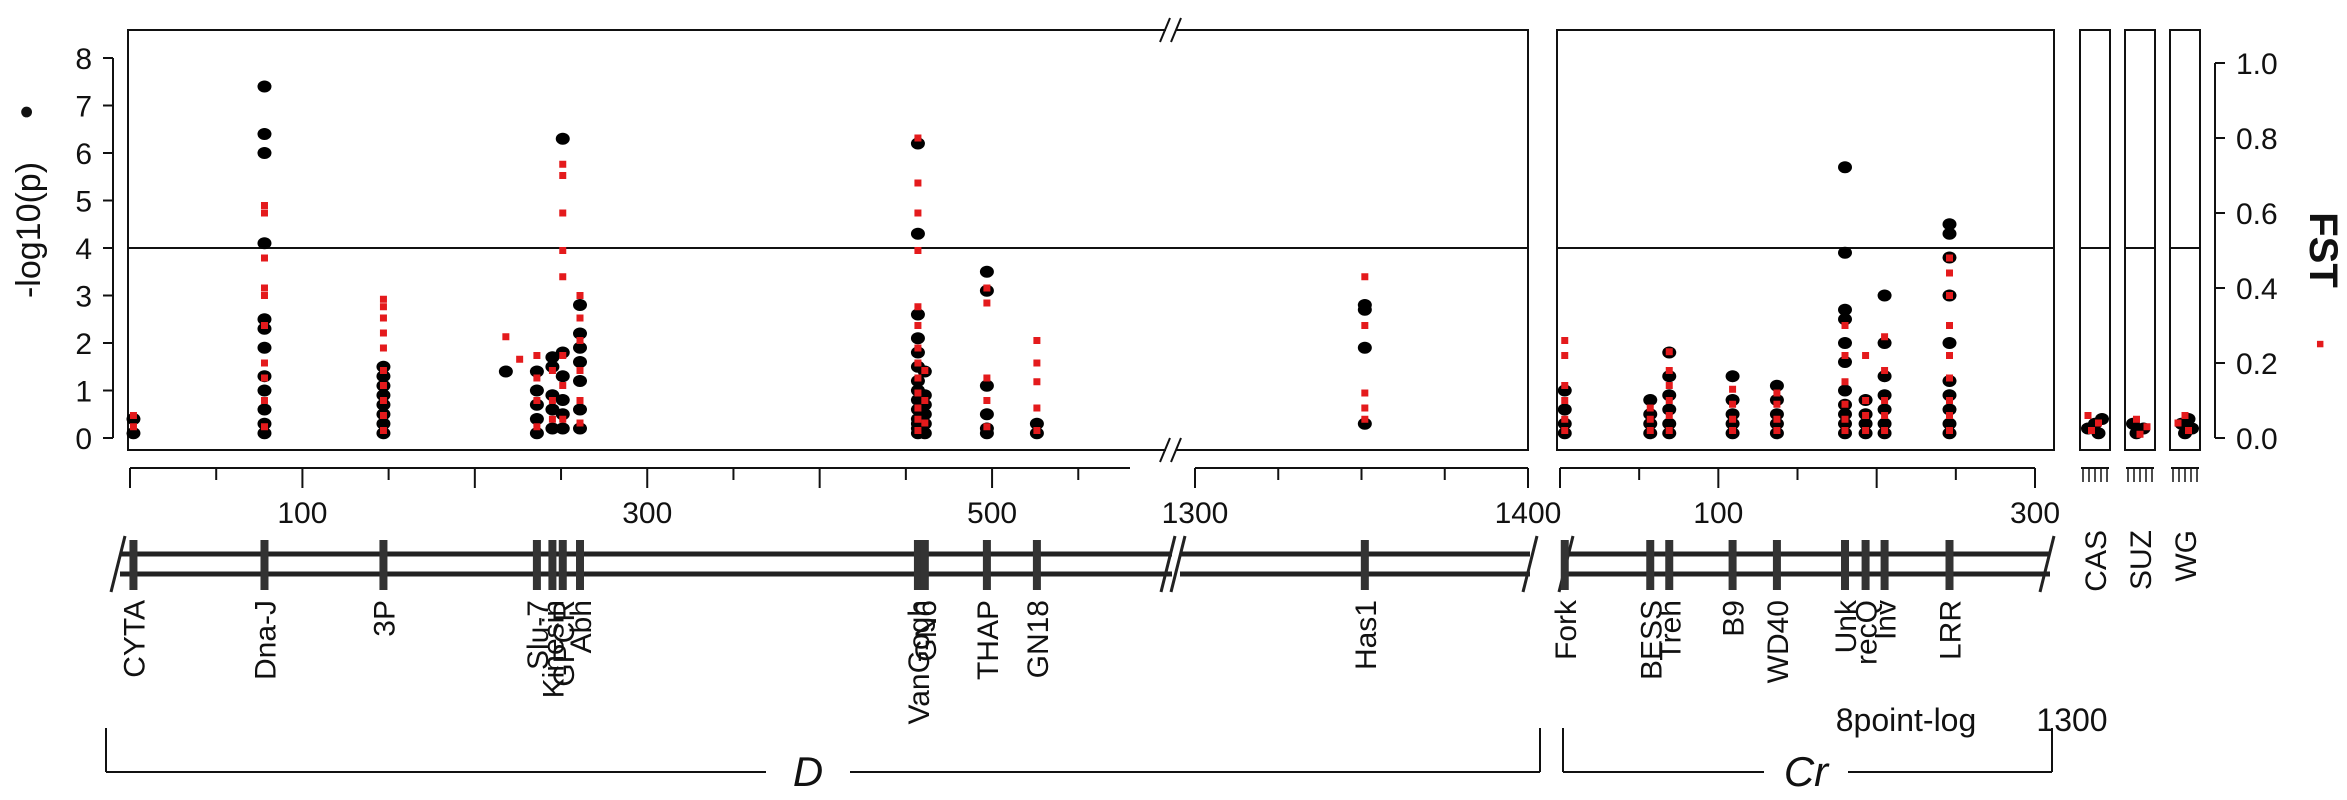 This screenshot has width=2347, height=800. What do you see at coordinates (2035, 513) in the screenshot?
I see `position-axis-tick-label: 300` at bounding box center [2035, 513].